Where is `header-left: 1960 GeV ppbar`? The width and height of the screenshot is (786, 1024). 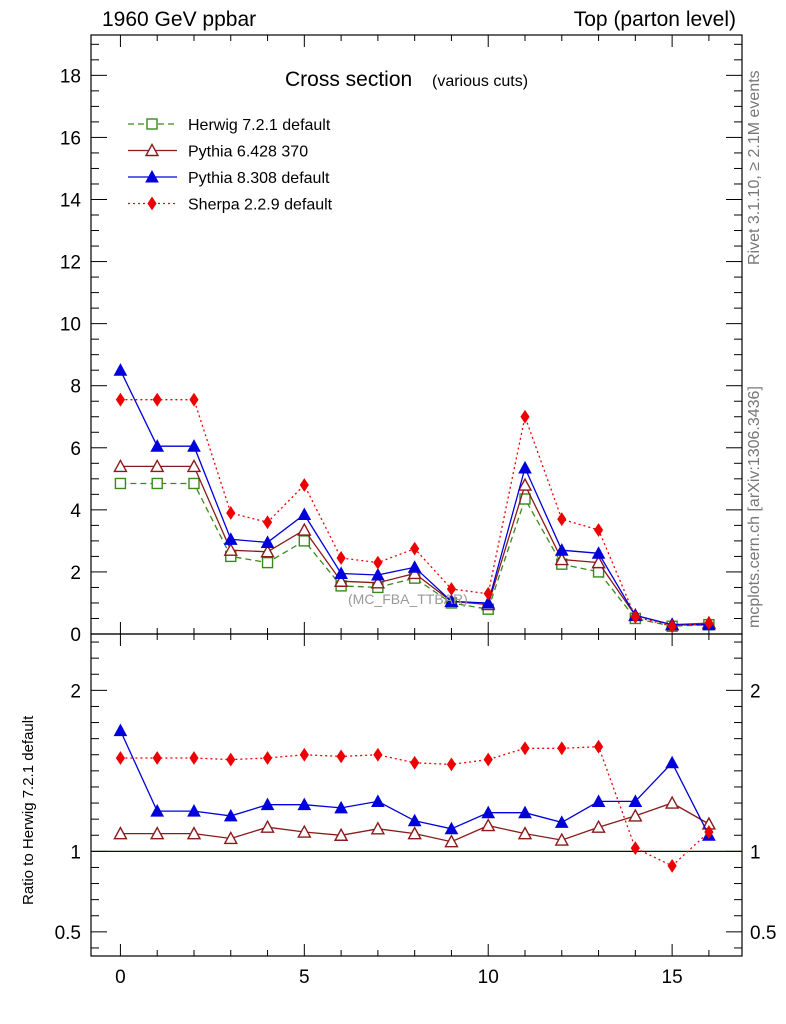
header-left: 1960 GeV ppbar is located at coordinates (179, 19).